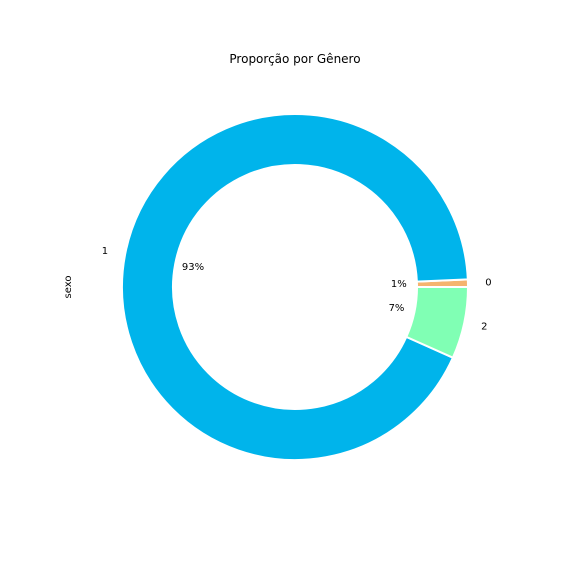 Image resolution: width=576 pixels, height=576 pixels. What do you see at coordinates (397, 308) in the screenshot?
I see `pct-label-2: 7%` at bounding box center [397, 308].